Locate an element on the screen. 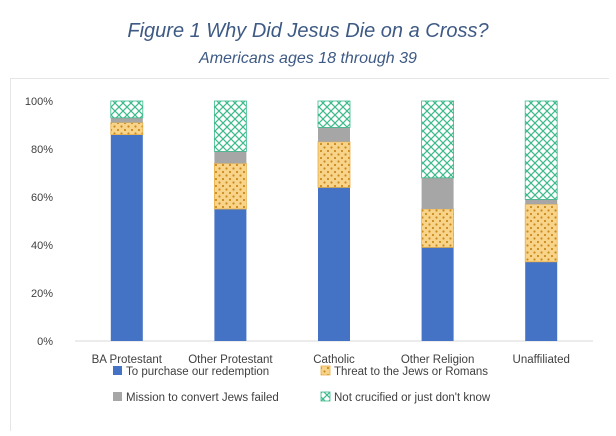 This screenshot has width=616, height=436. legend-label: Not crucified or just don't know is located at coordinates (412, 398).